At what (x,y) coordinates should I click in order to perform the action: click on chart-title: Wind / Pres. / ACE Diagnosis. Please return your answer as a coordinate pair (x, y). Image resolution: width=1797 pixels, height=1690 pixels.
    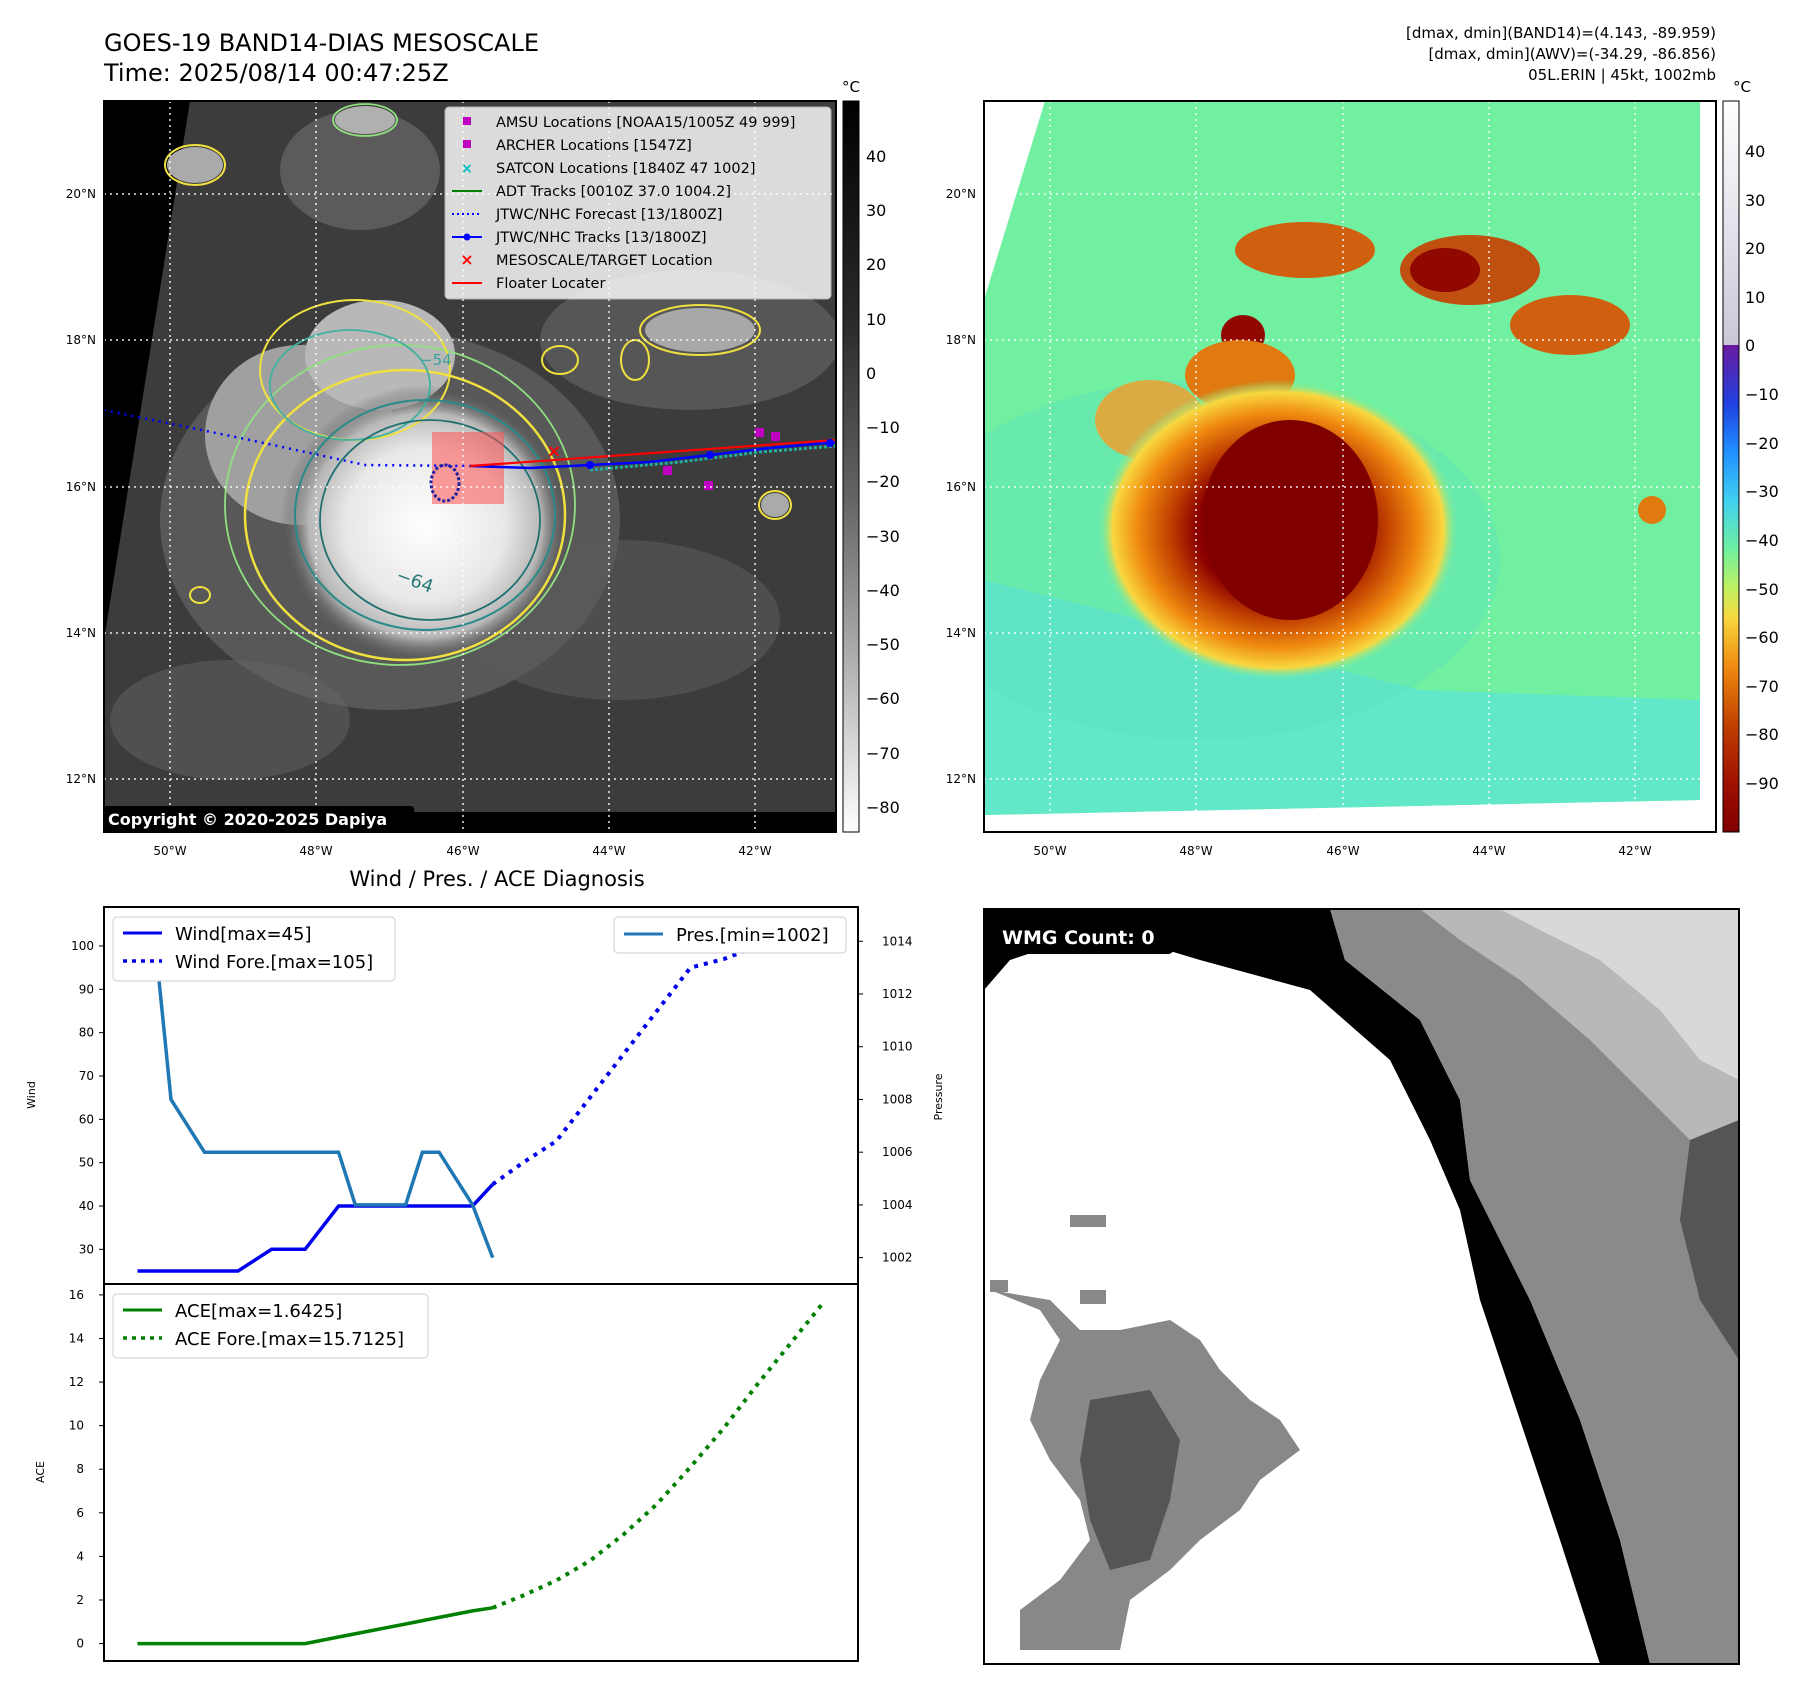
    Looking at the image, I should click on (496, 879).